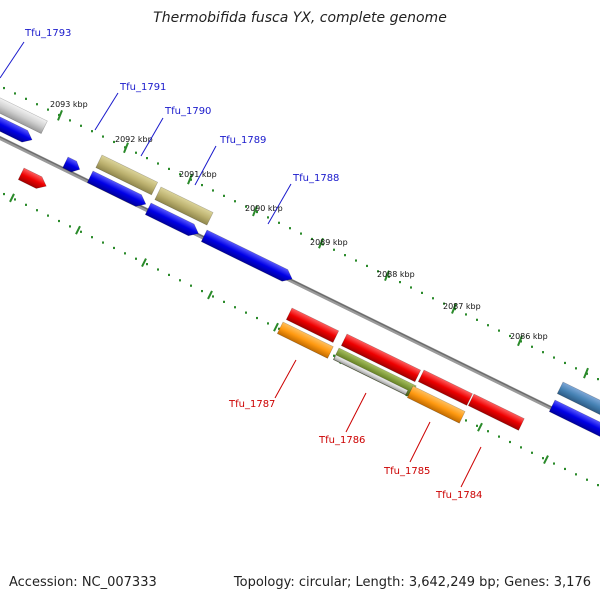  What do you see at coordinates (47, 33) in the screenshot?
I see `gene-label-tfu-1793: Tfu_1793` at bounding box center [47, 33].